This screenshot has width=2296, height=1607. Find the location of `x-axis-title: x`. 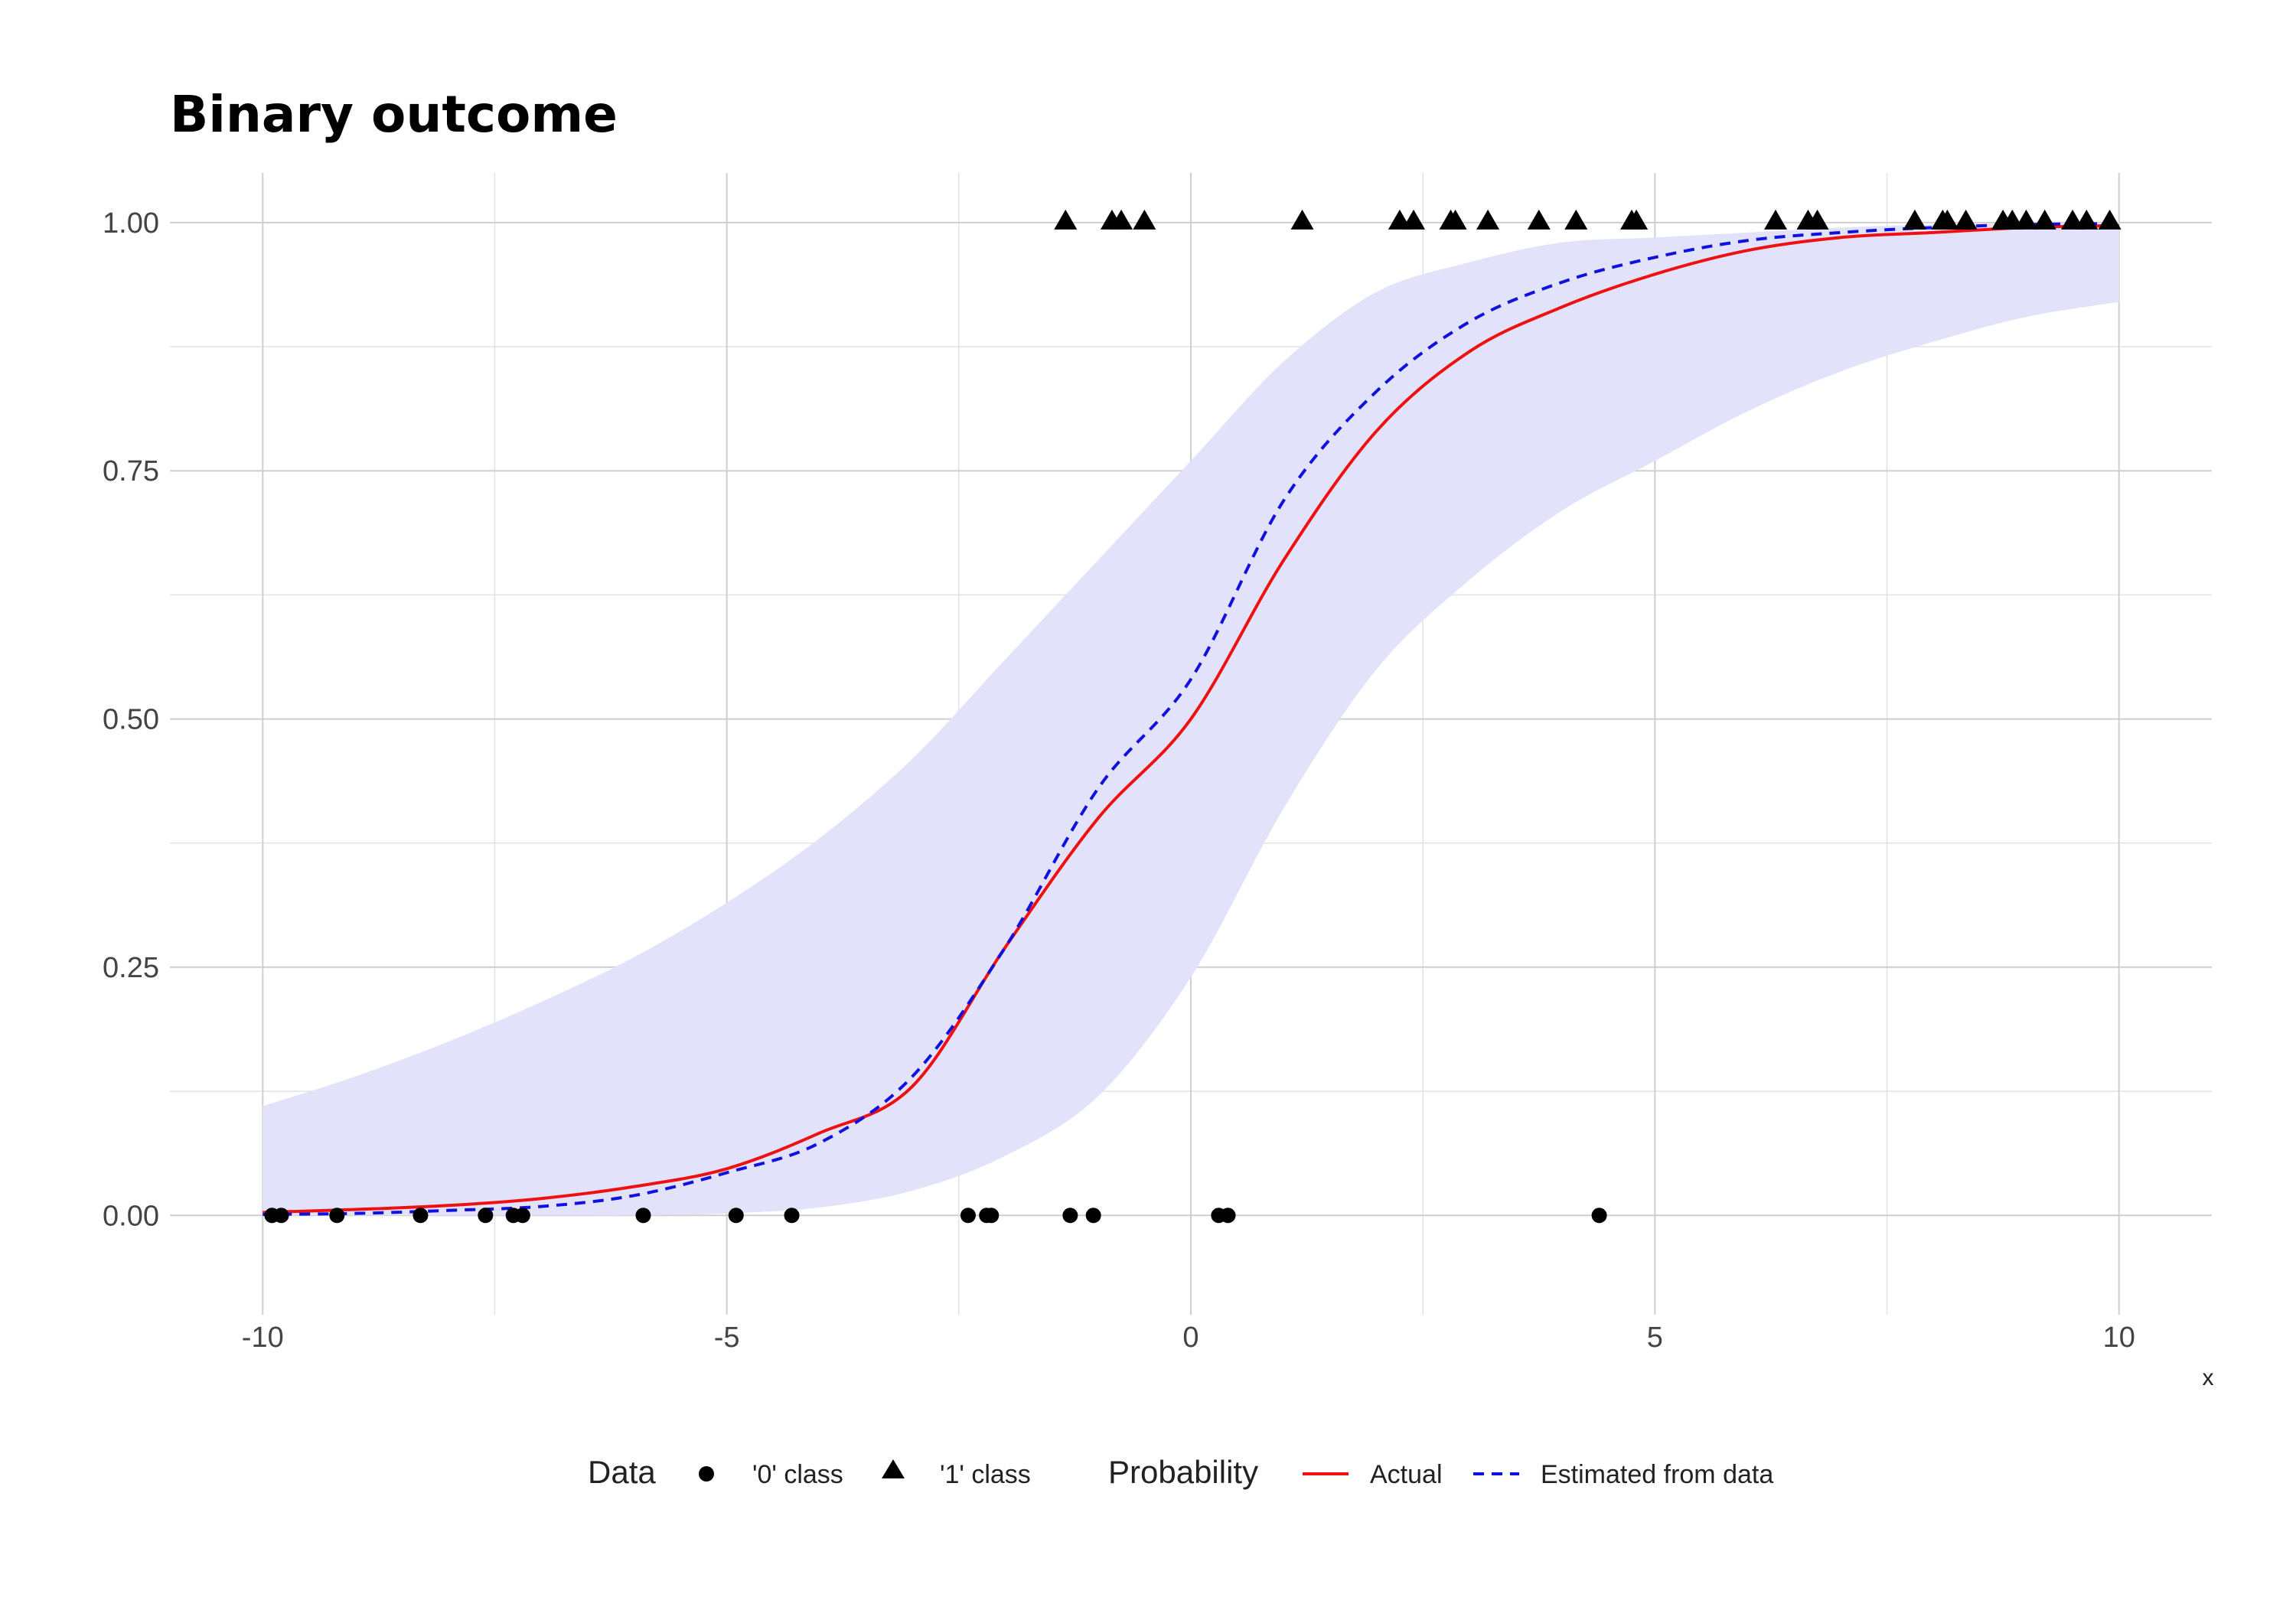

x-axis-title: x is located at coordinates (2208, 1377).